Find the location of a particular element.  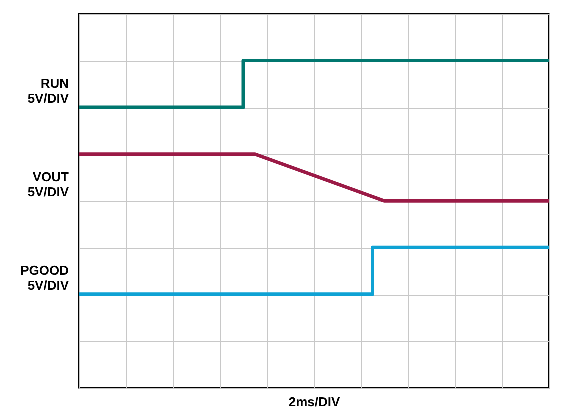

series-label: VOUT 5V/DIV is located at coordinates (49, 185).